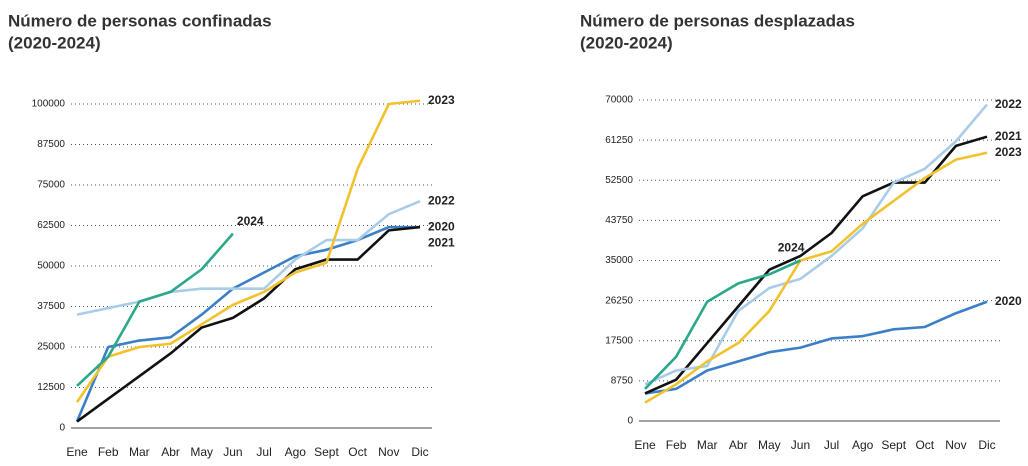 The width and height of the screenshot is (1028, 466). I want to click on y-tick-label: 8750, so click(622, 381).